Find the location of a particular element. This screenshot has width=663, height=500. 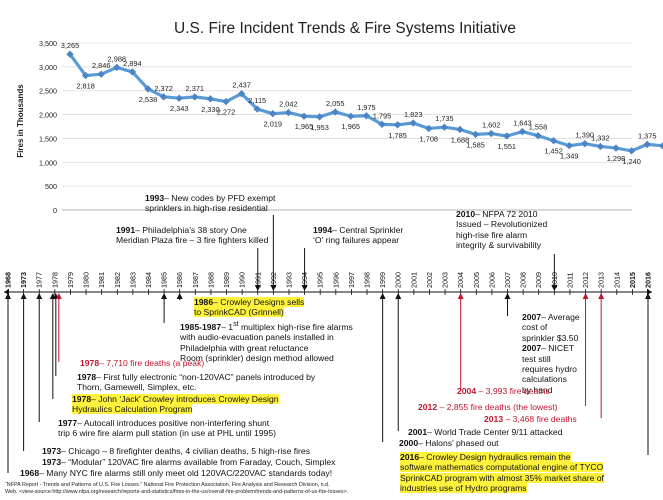

data-label: 2,818 is located at coordinates (85, 86).